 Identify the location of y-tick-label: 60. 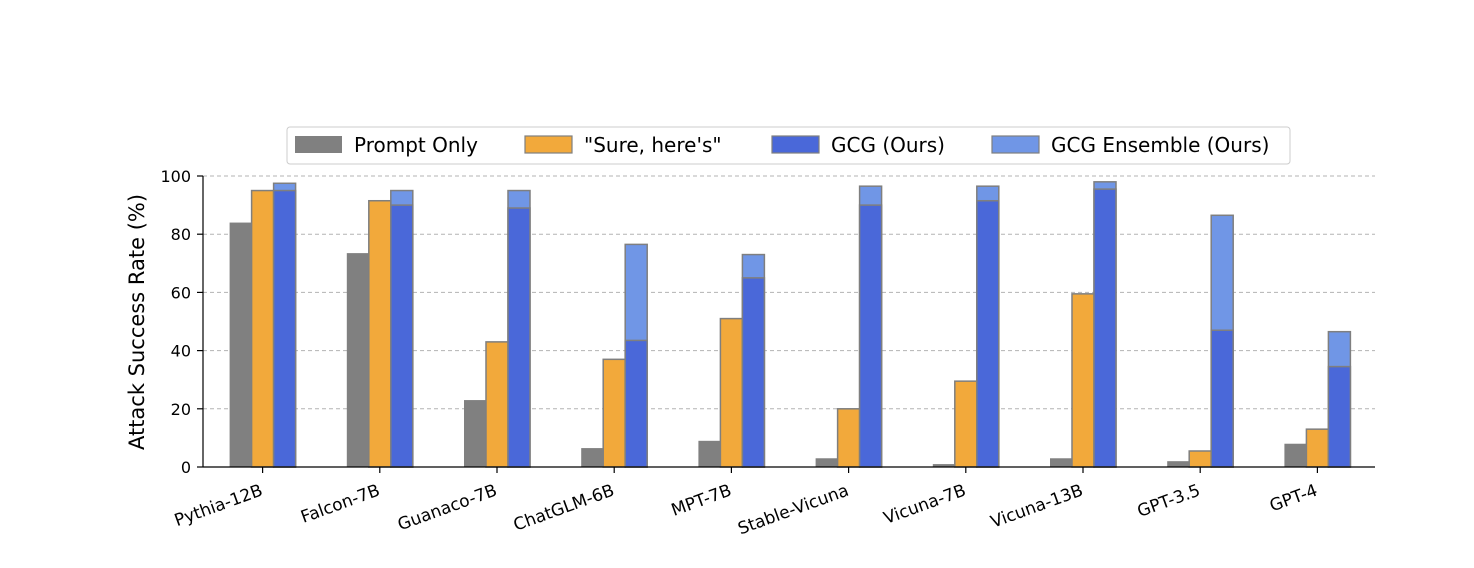
(181, 292).